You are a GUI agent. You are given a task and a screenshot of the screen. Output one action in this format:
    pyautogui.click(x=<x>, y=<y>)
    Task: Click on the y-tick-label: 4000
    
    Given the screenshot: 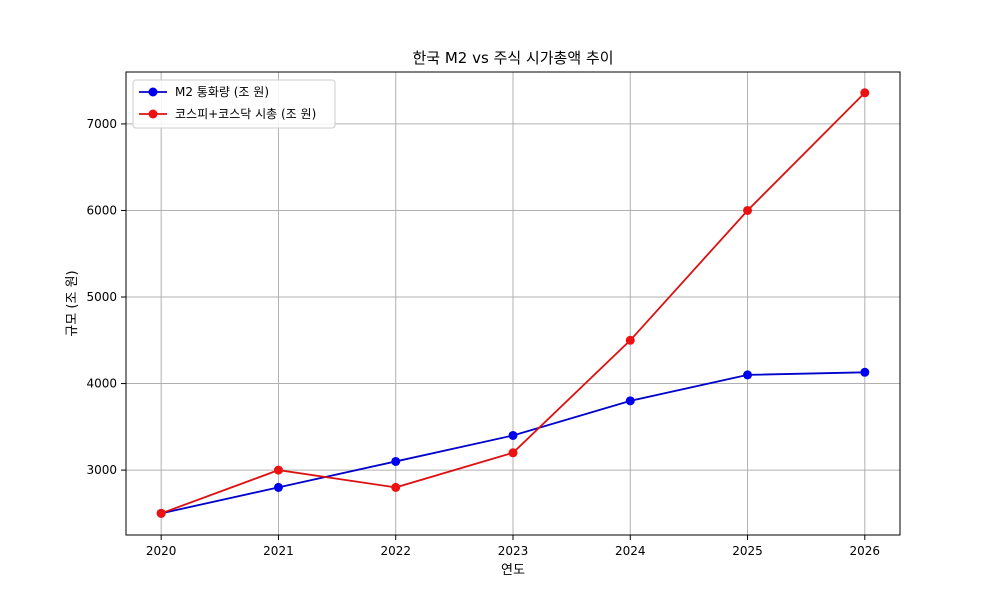 What is the action you would take?
    pyautogui.click(x=101, y=384)
    